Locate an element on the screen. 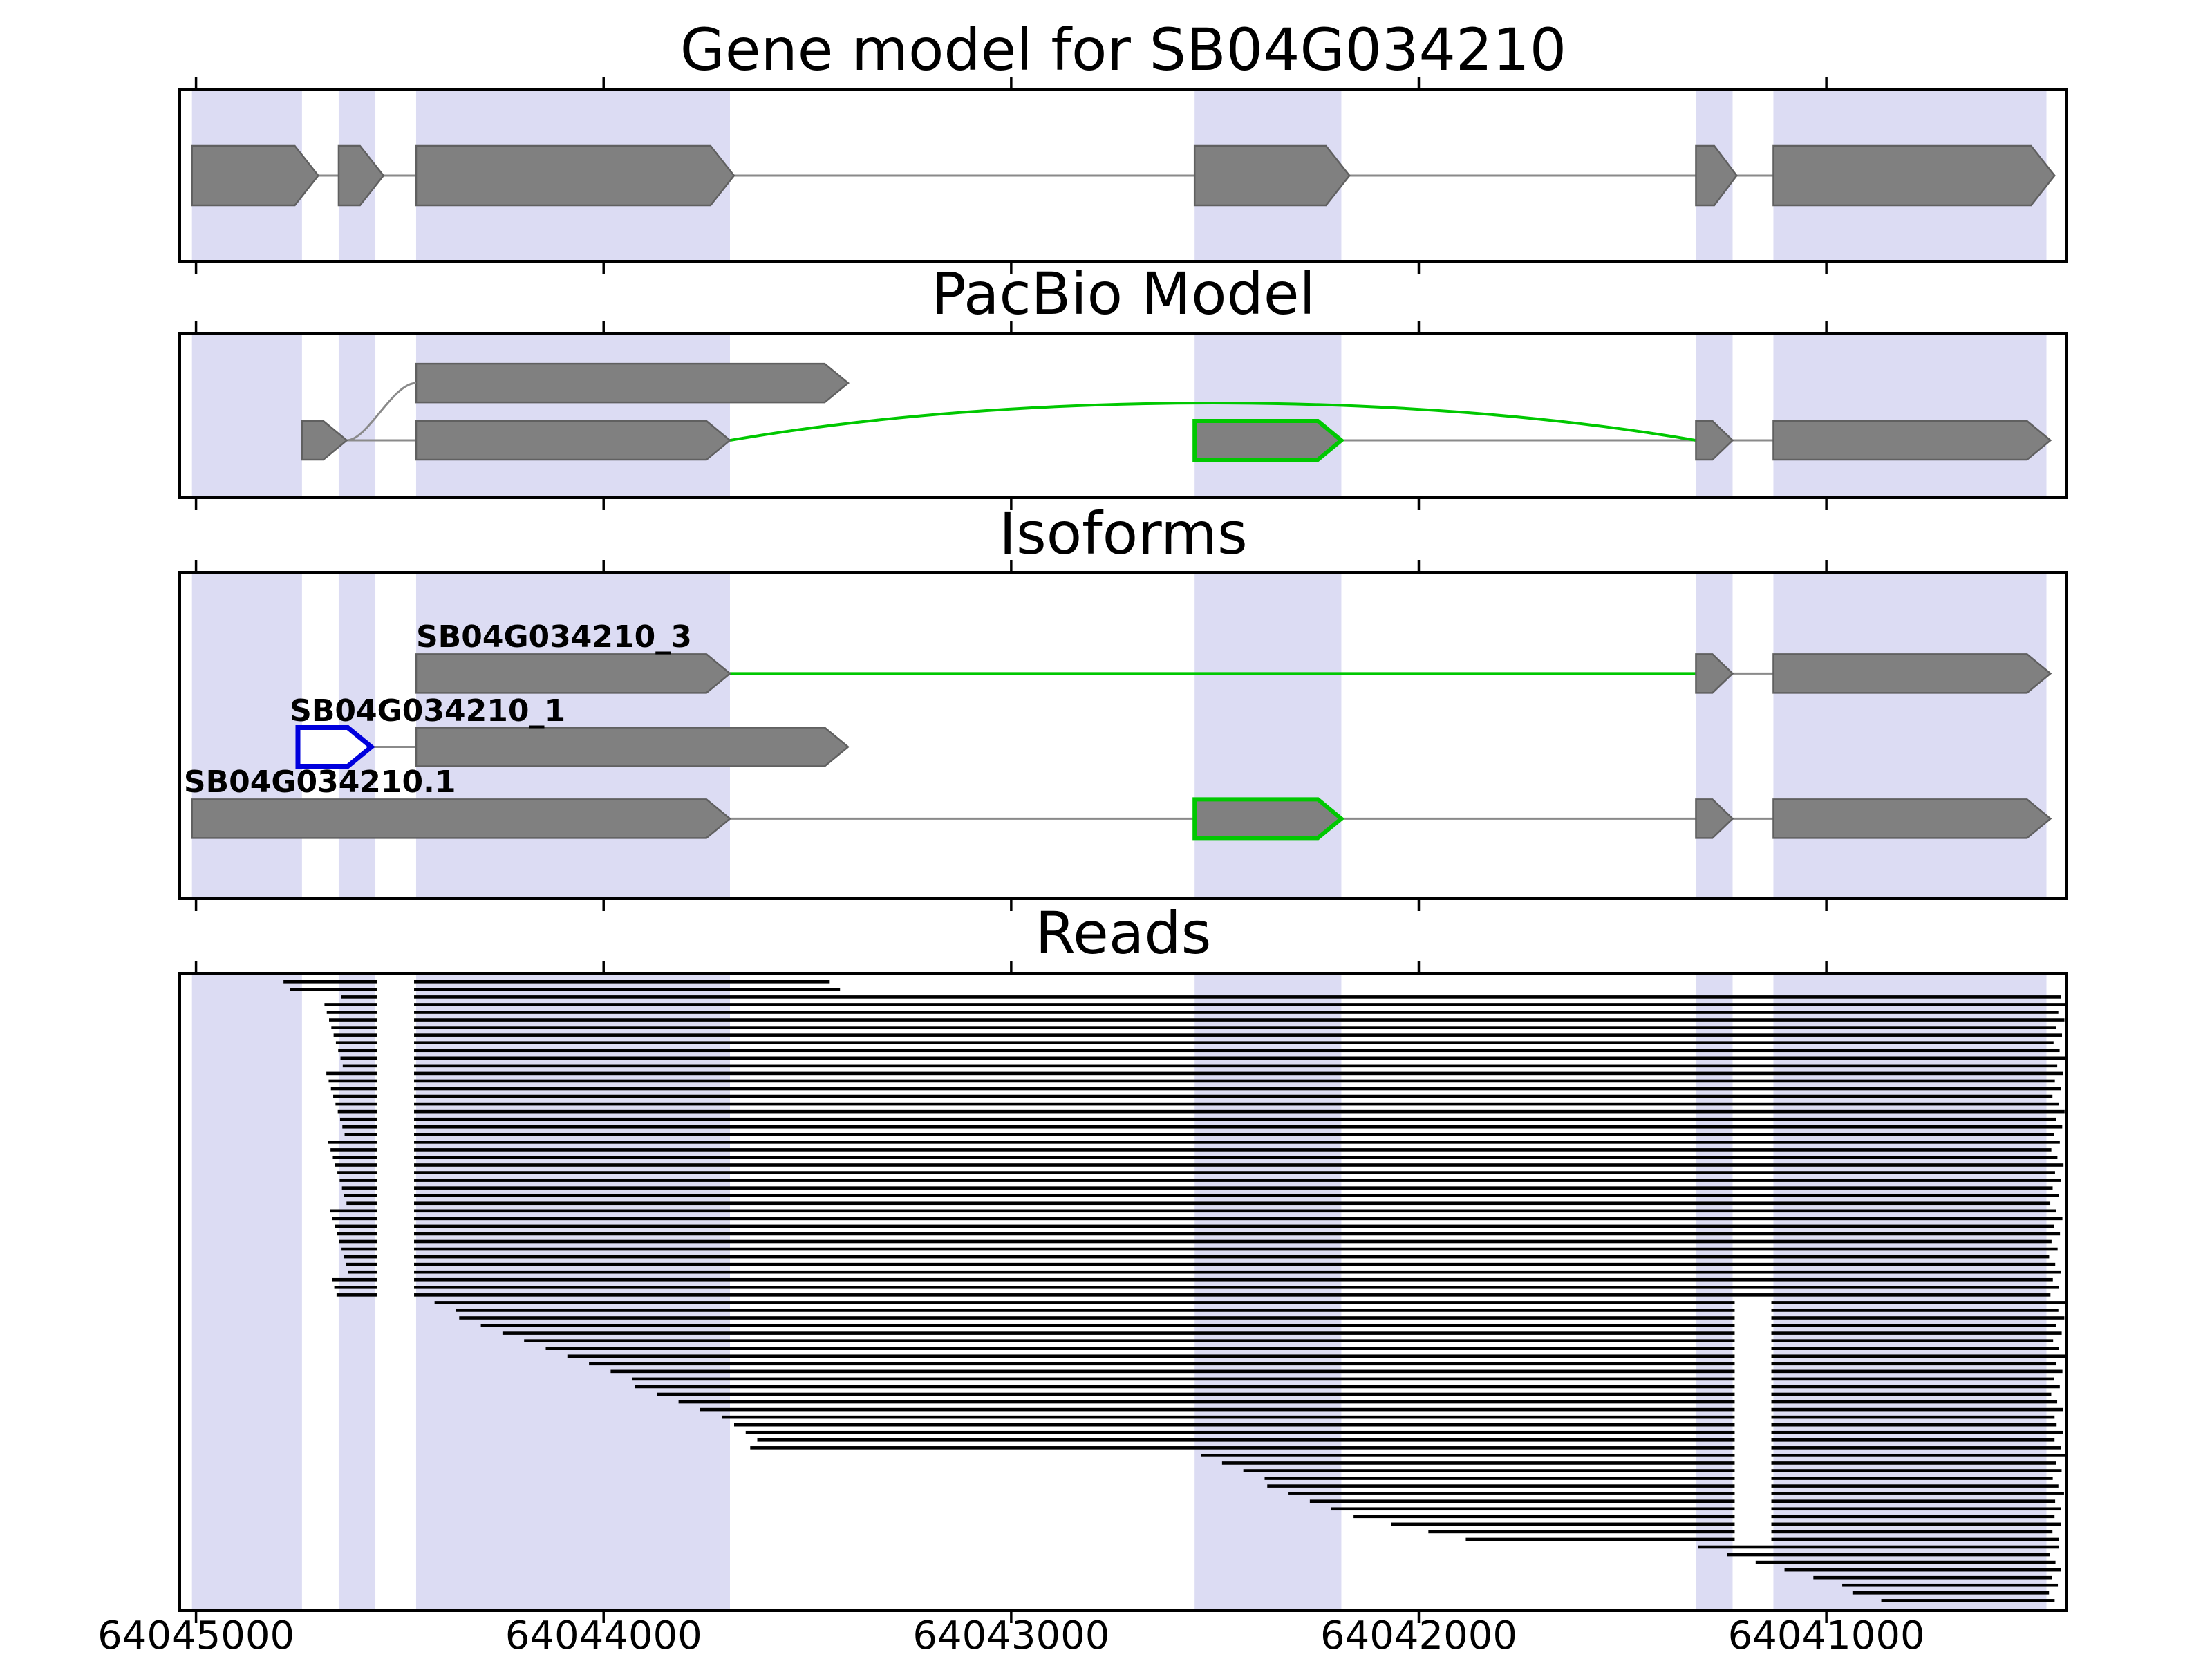 Image resolution: width=2212 pixels, height=1659 pixels. title-gene-model: Gene model for SB04G034210 is located at coordinates (1123, 50).